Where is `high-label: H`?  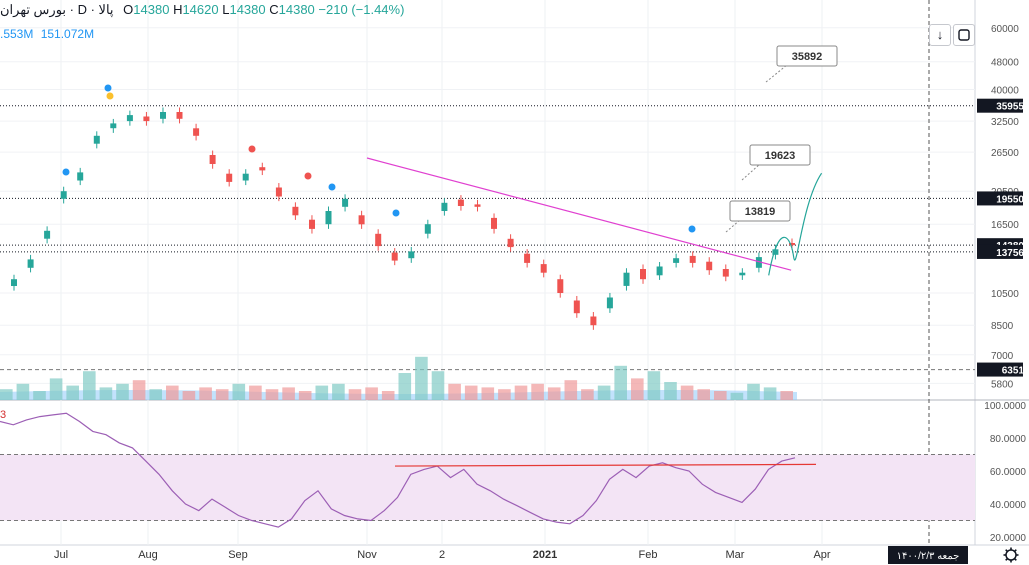 high-label: H is located at coordinates (178, 9).